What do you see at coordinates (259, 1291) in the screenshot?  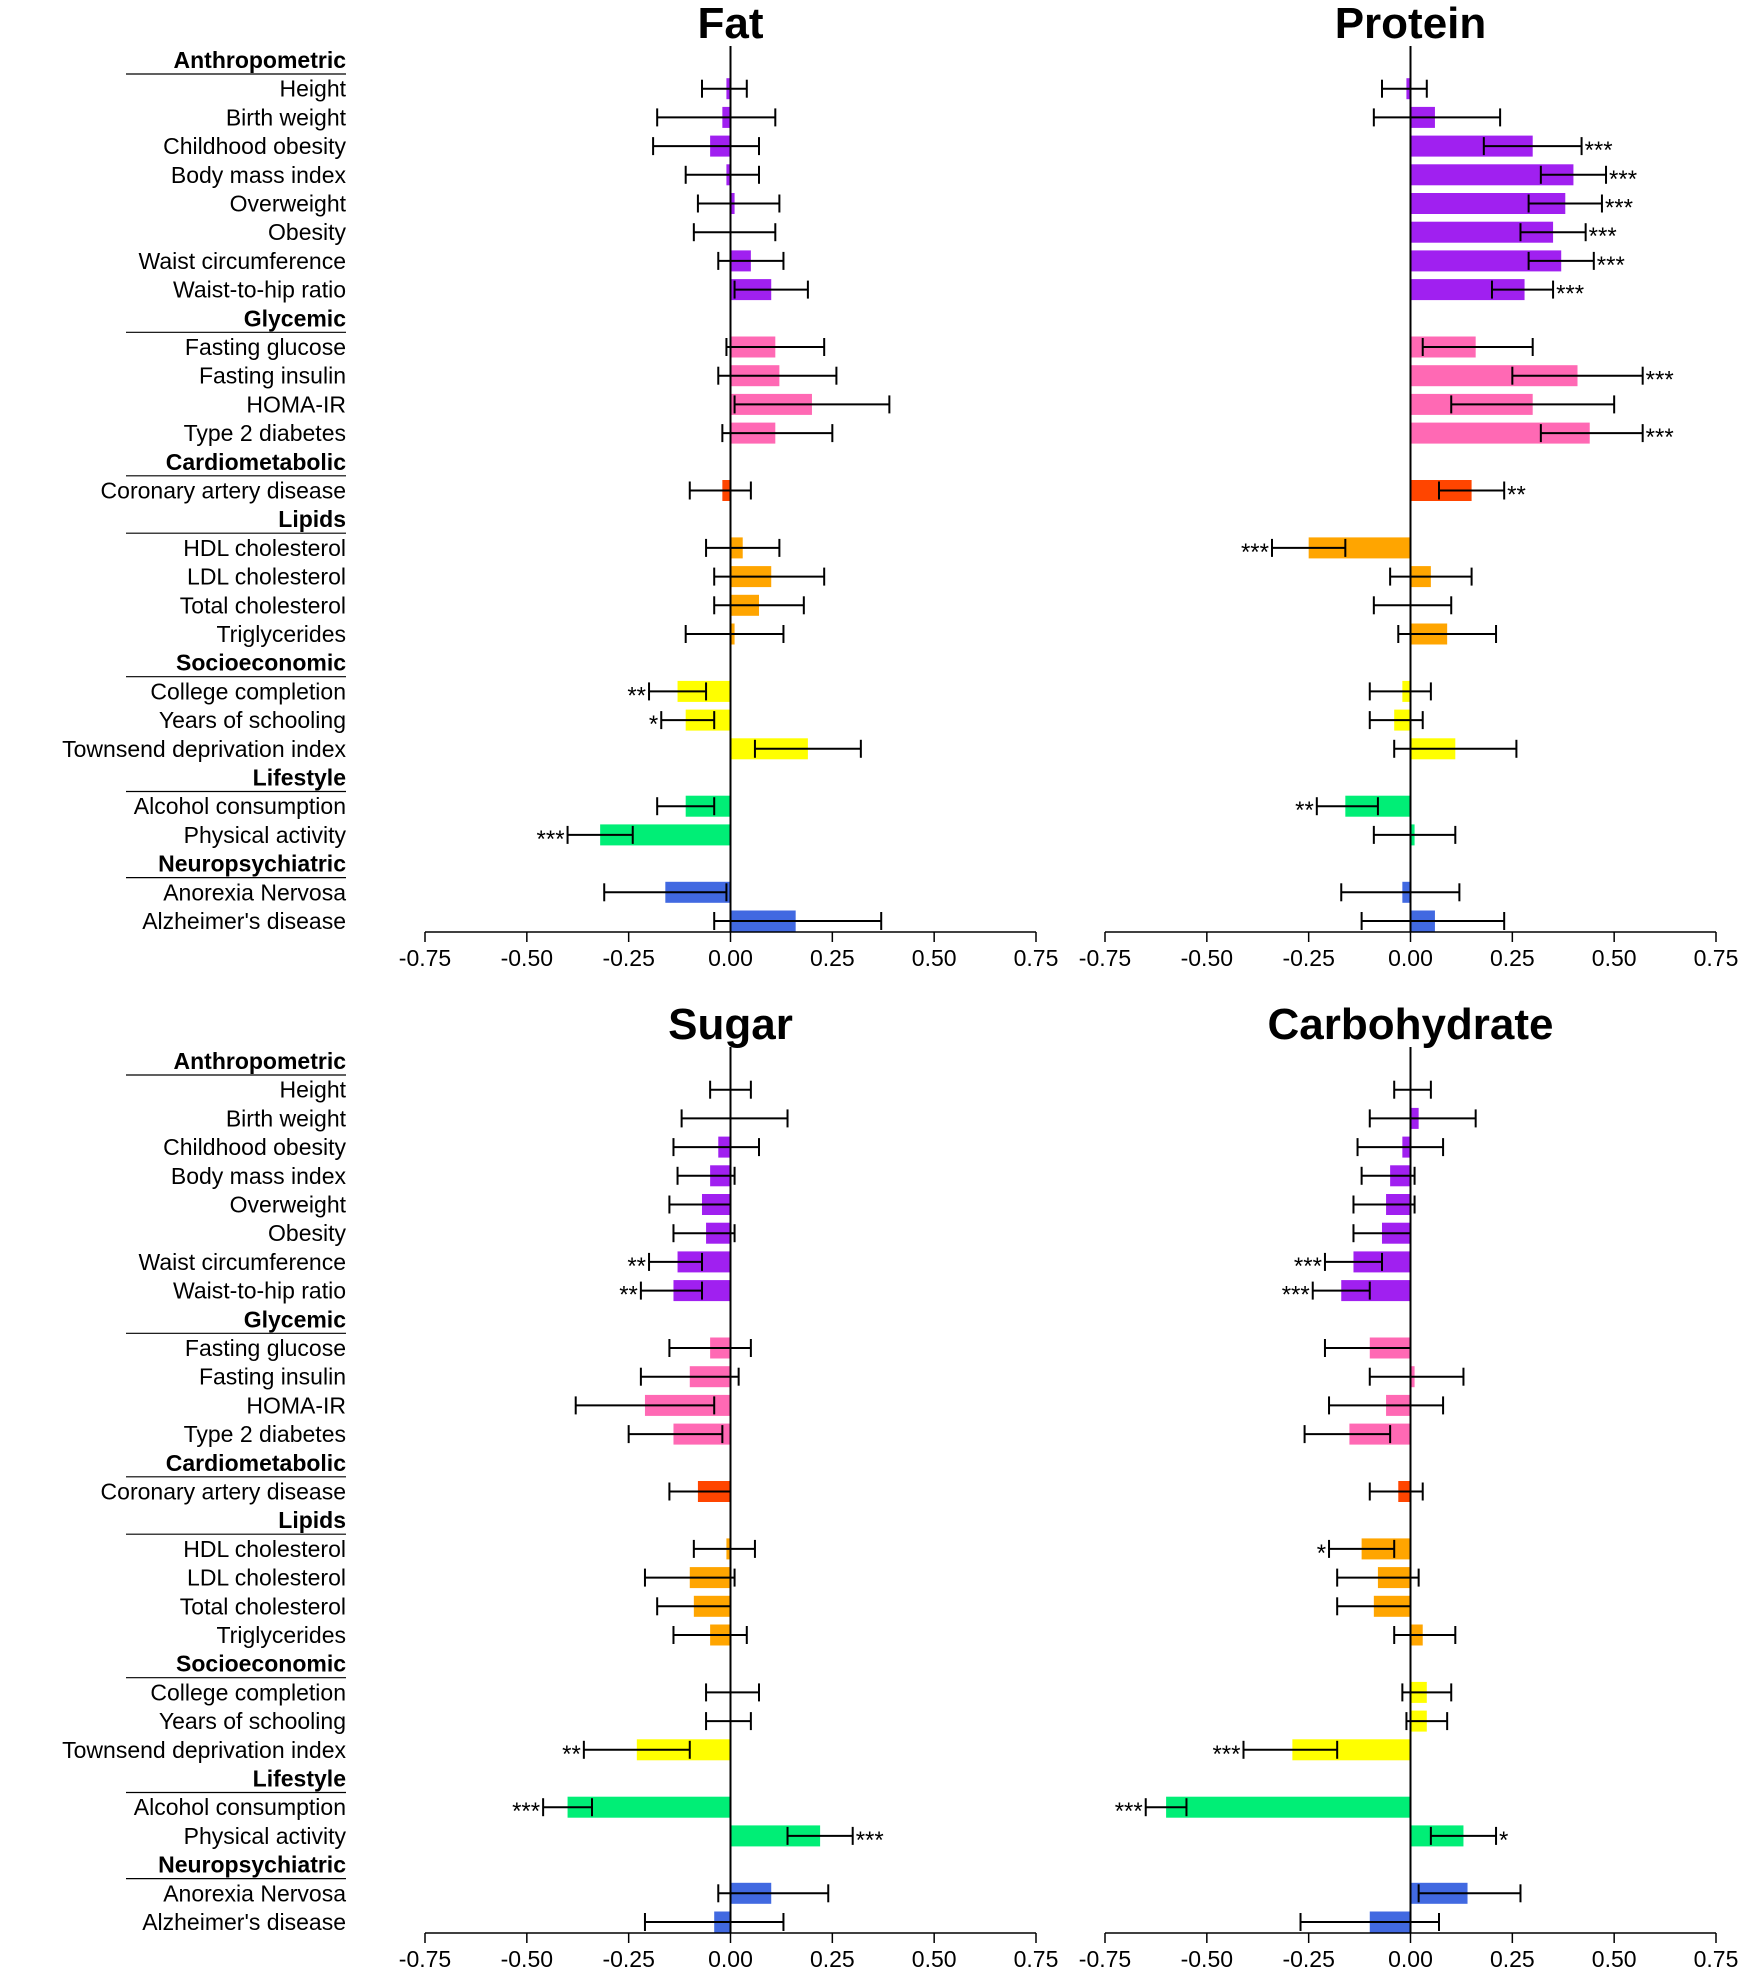 I see `trait-label: Waist-to-hip ratio` at bounding box center [259, 1291].